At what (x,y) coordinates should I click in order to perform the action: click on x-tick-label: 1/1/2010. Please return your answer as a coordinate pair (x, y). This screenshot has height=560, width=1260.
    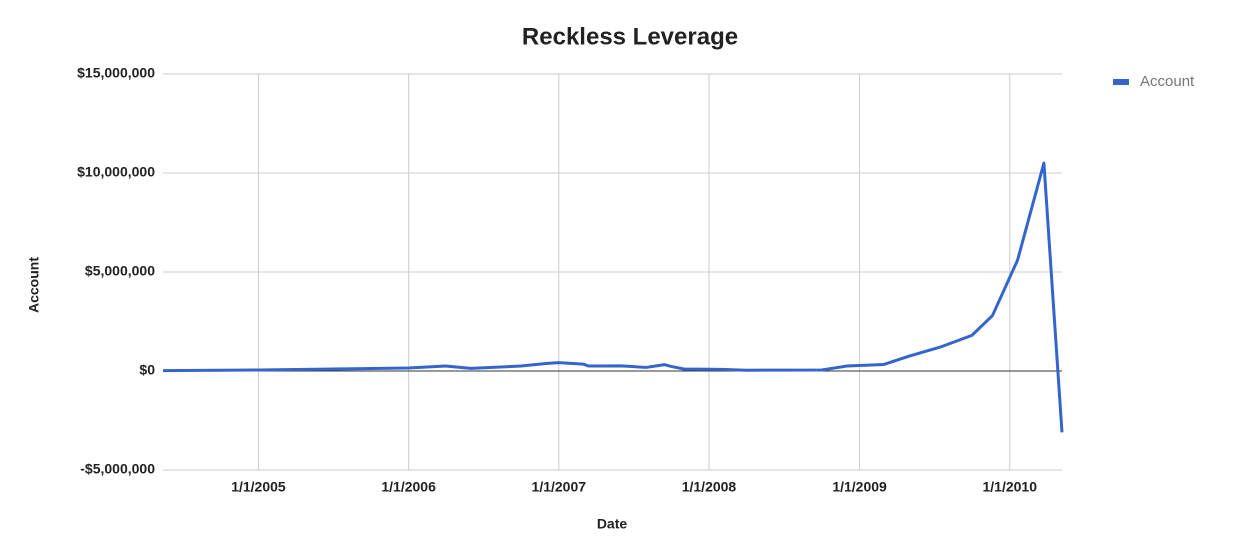
    Looking at the image, I should click on (1009, 487).